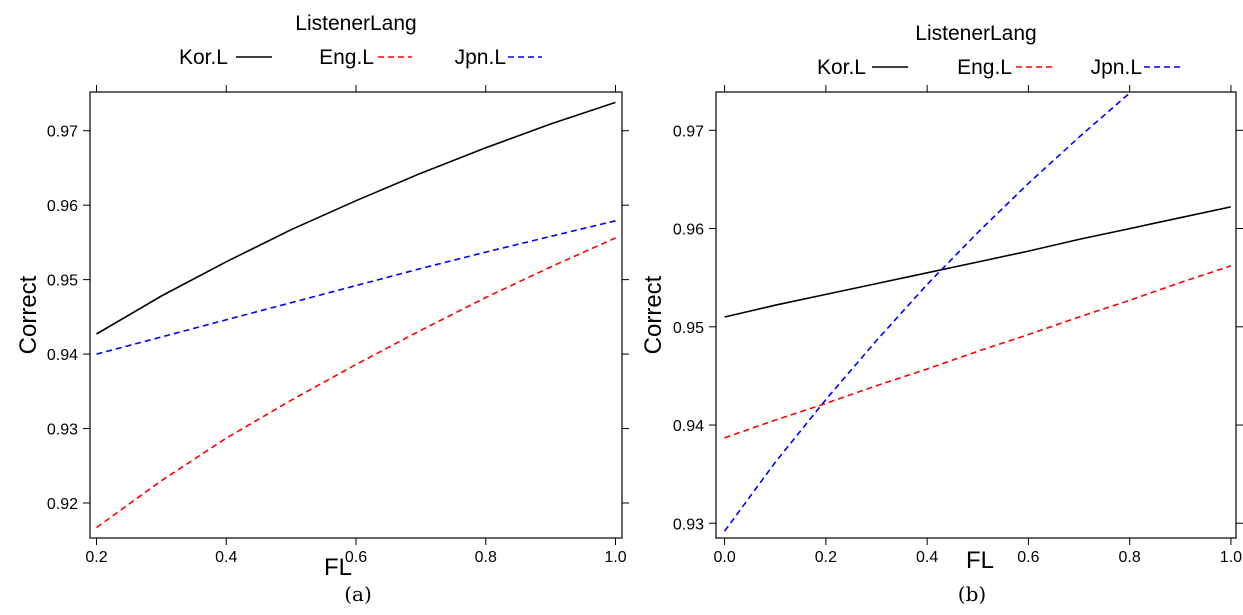  I want to click on panel-b-x-tick-label: 1.0, so click(1231, 557).